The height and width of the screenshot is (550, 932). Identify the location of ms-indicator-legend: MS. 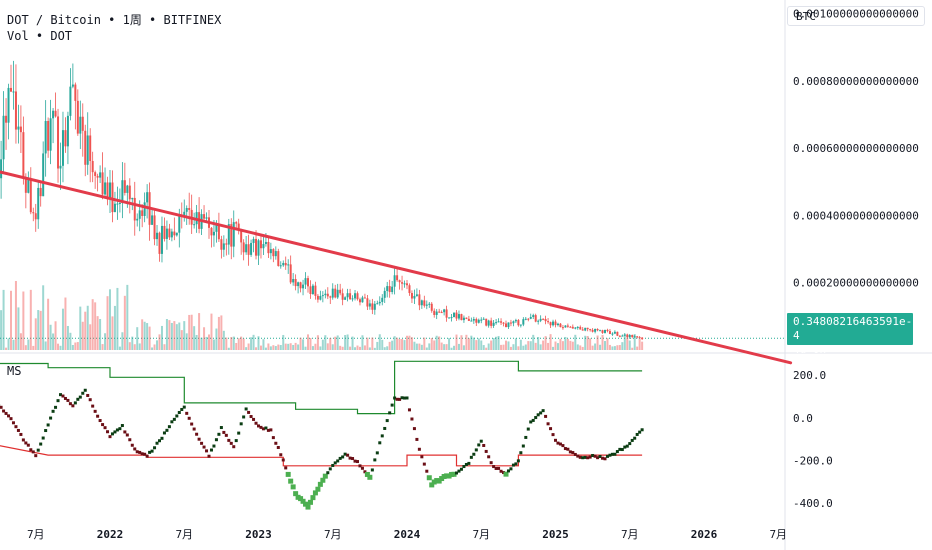
(14, 371).